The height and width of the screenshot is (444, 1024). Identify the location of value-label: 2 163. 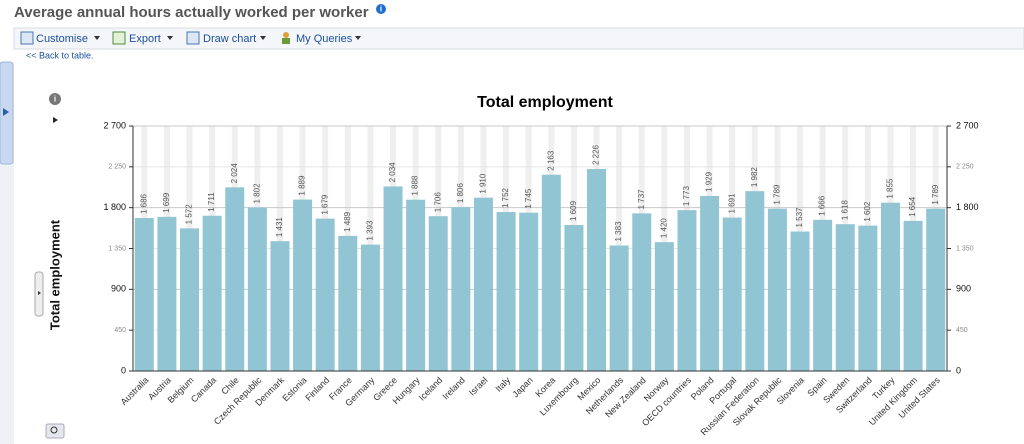
(550, 160).